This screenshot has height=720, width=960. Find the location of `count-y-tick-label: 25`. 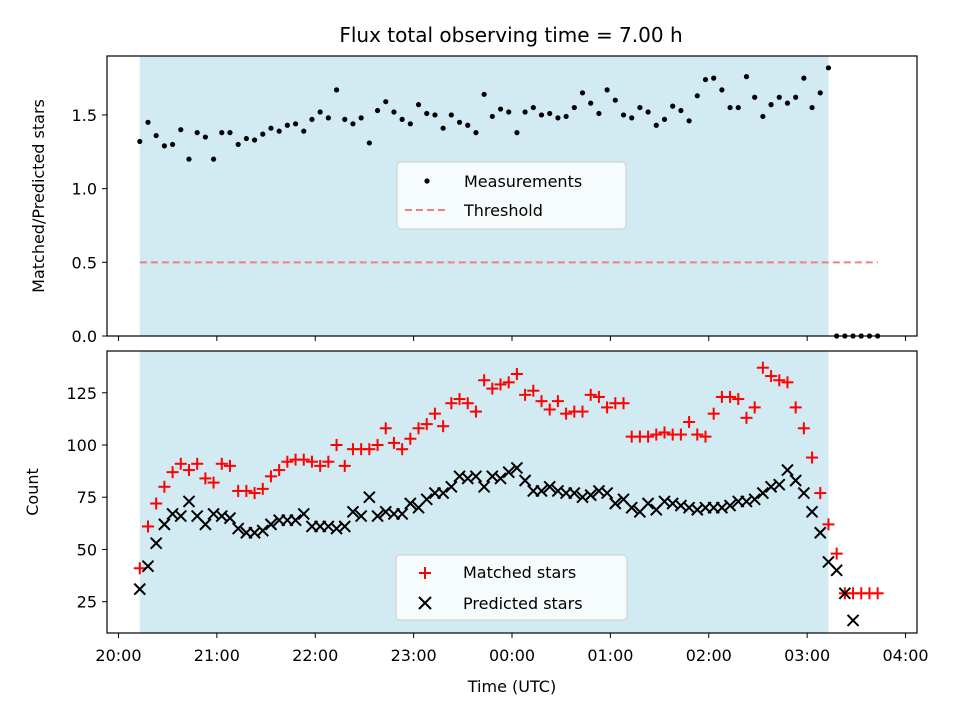

count-y-tick-label: 25 is located at coordinates (87, 602).